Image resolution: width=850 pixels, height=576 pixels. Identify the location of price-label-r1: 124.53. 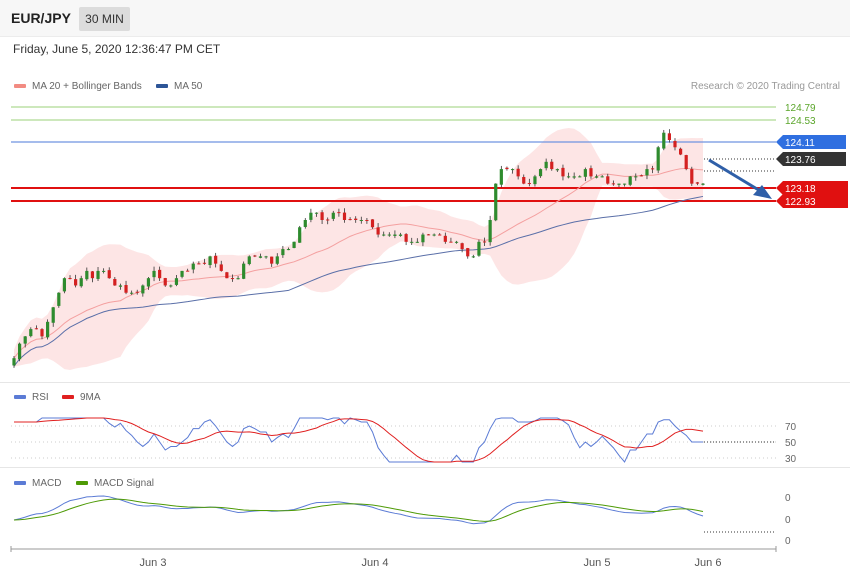
(800, 121).